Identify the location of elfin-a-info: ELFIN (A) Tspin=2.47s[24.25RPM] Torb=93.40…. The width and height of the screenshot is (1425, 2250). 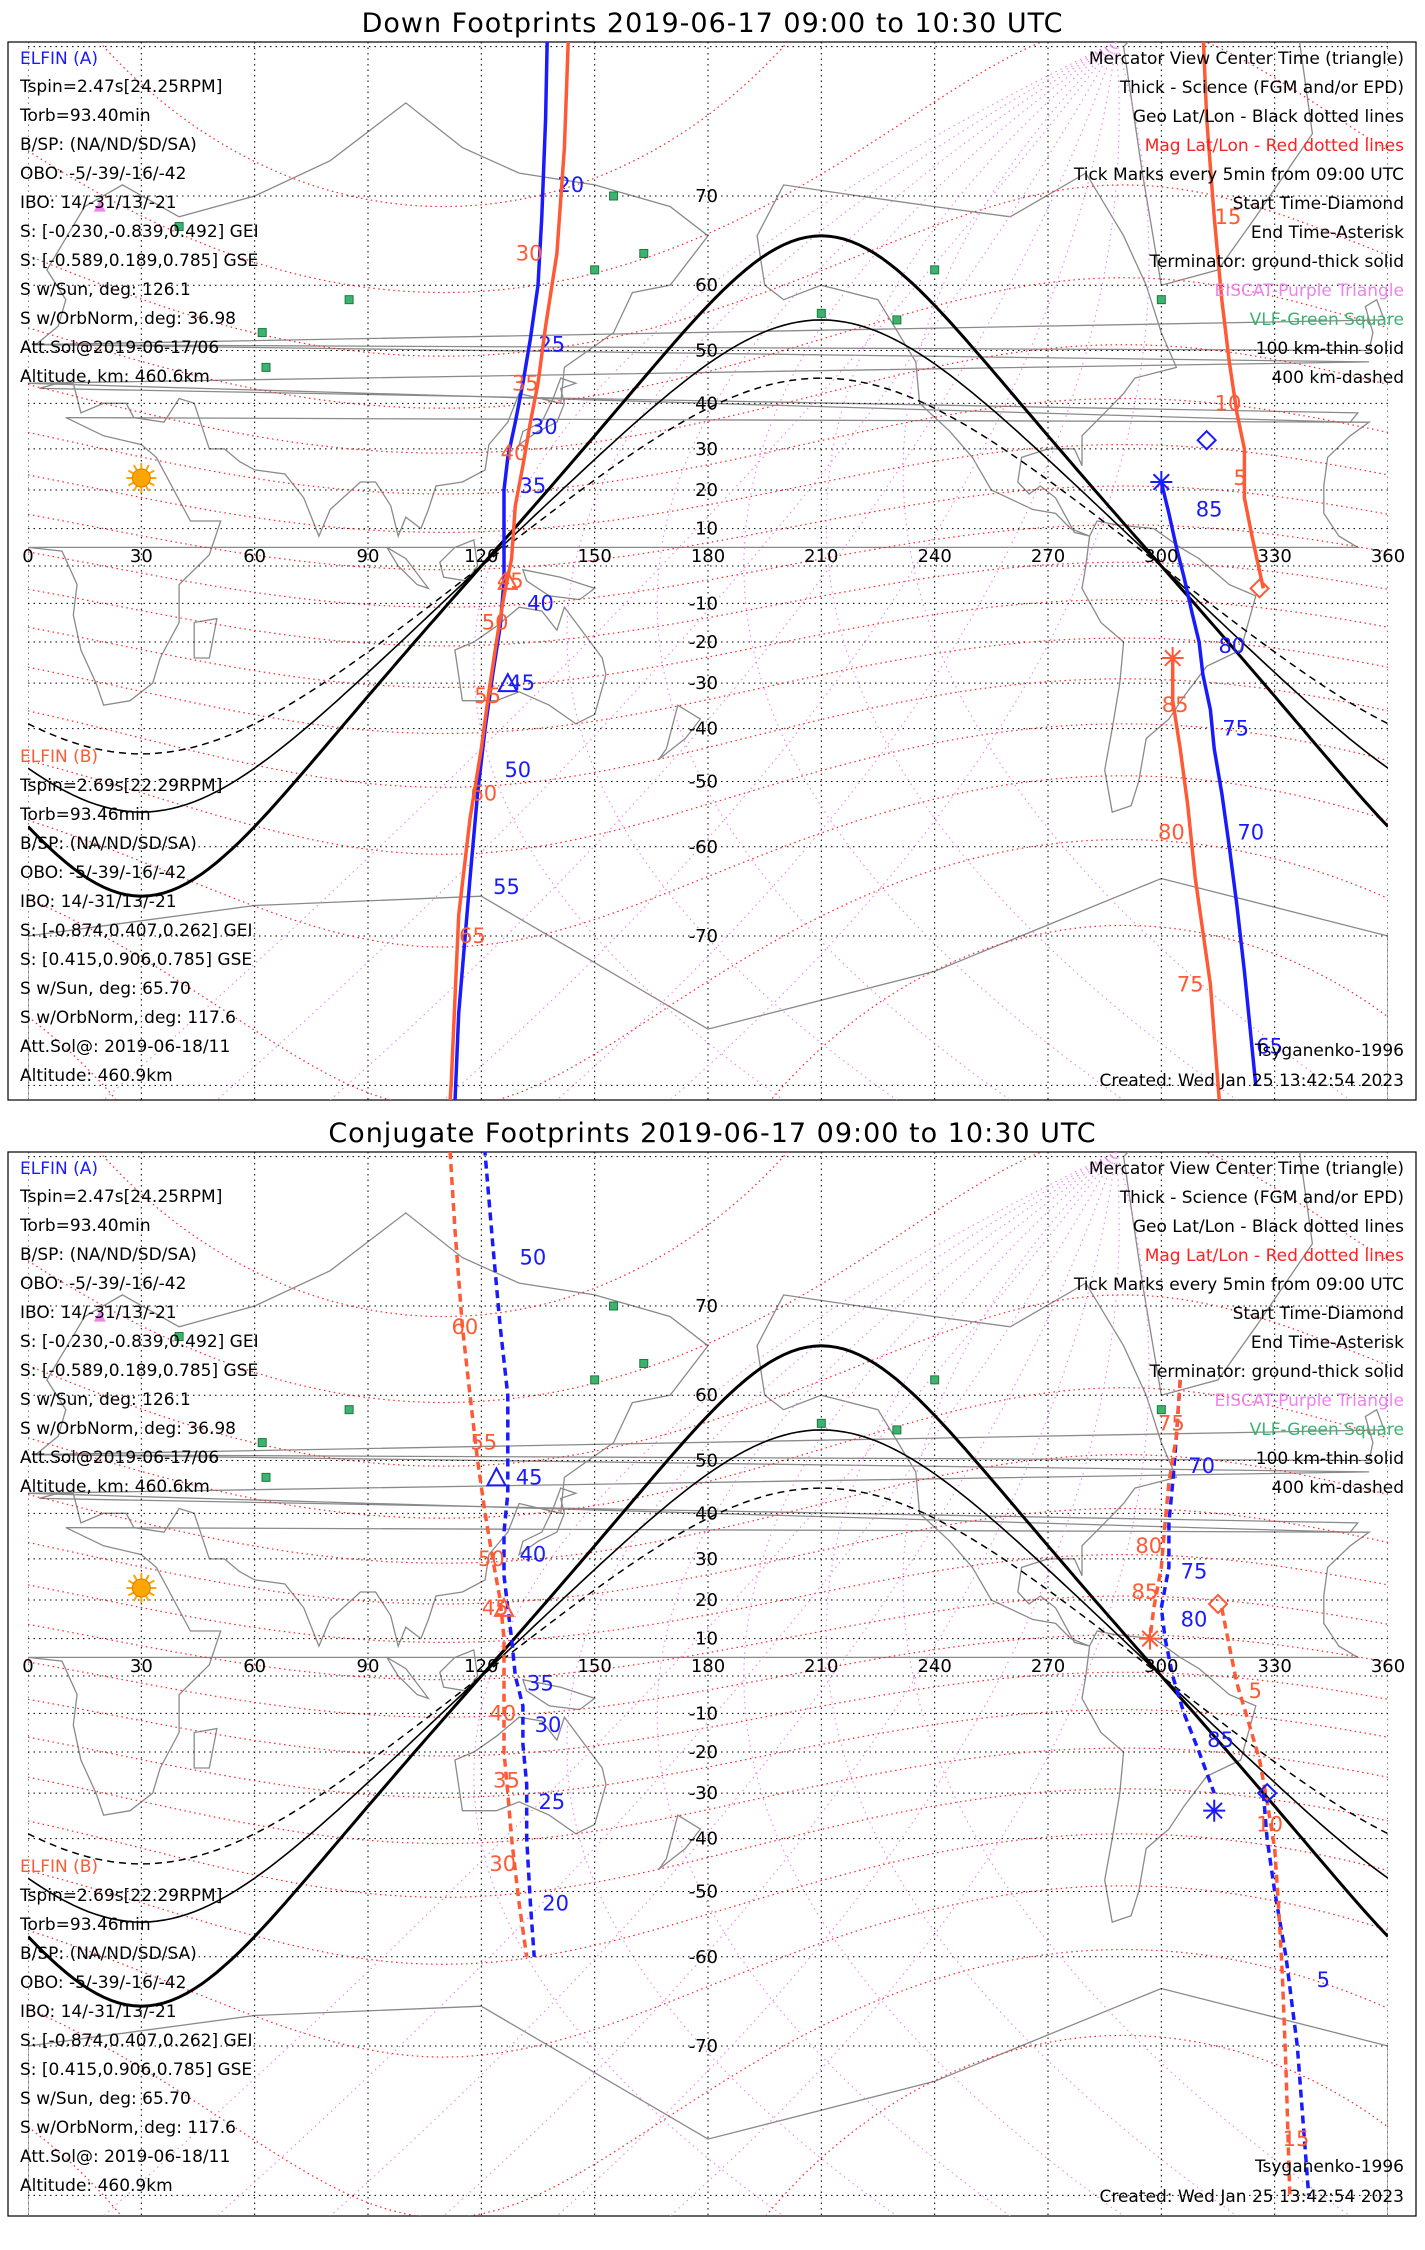
(139, 218).